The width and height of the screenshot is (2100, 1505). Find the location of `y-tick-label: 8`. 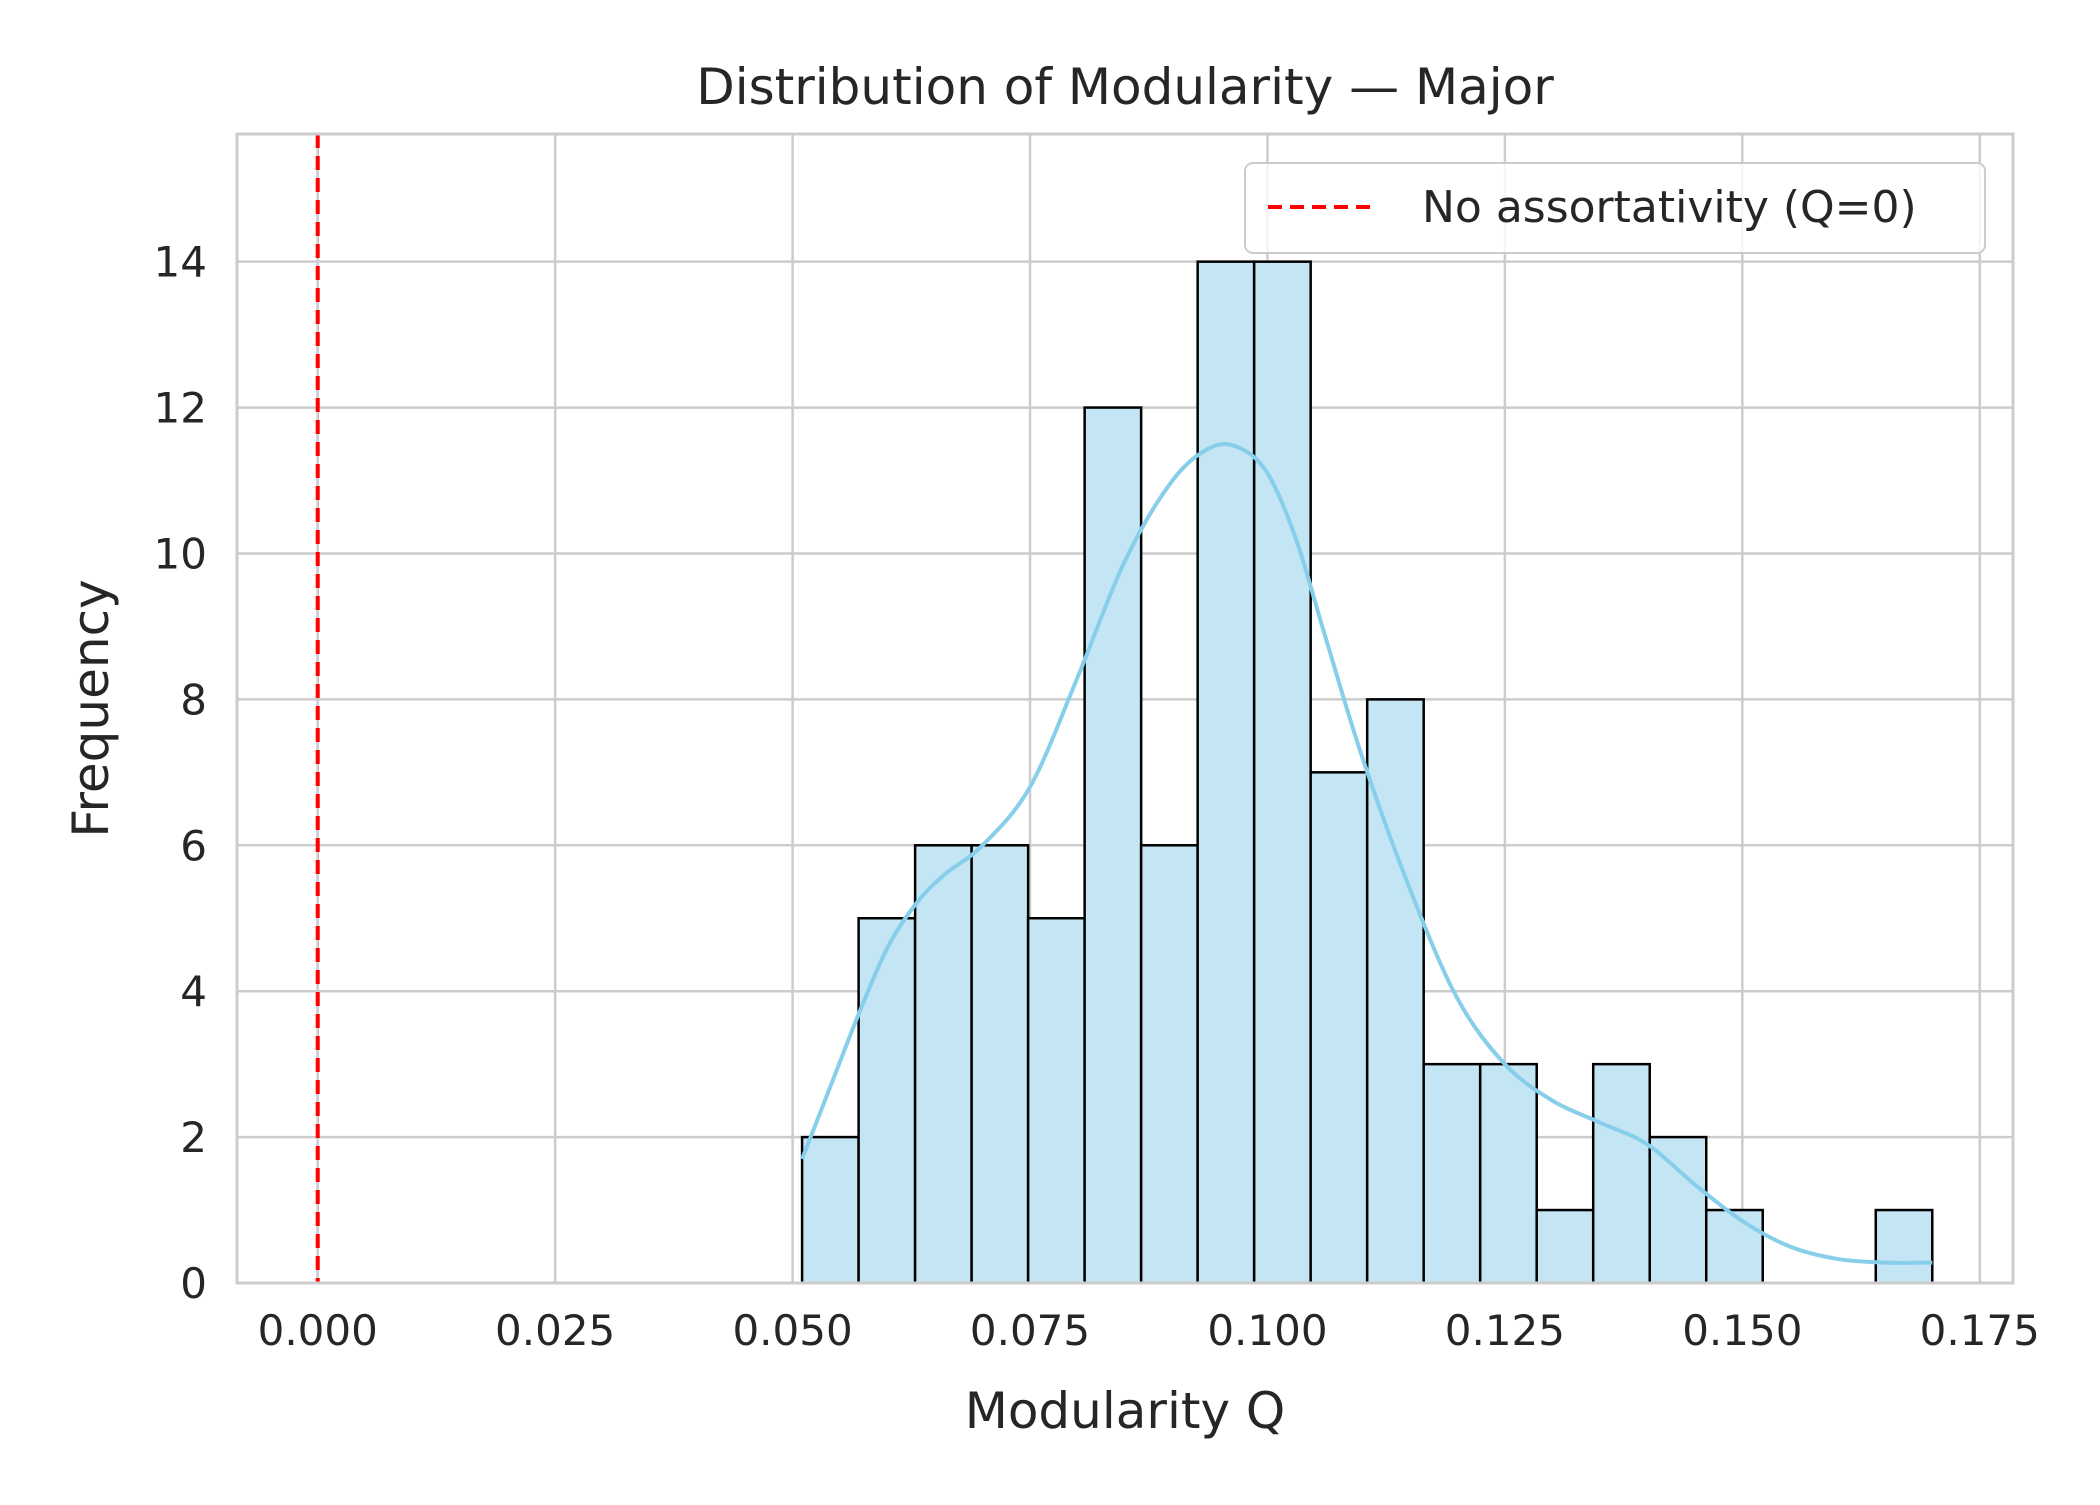

y-tick-label: 8 is located at coordinates (193, 699).